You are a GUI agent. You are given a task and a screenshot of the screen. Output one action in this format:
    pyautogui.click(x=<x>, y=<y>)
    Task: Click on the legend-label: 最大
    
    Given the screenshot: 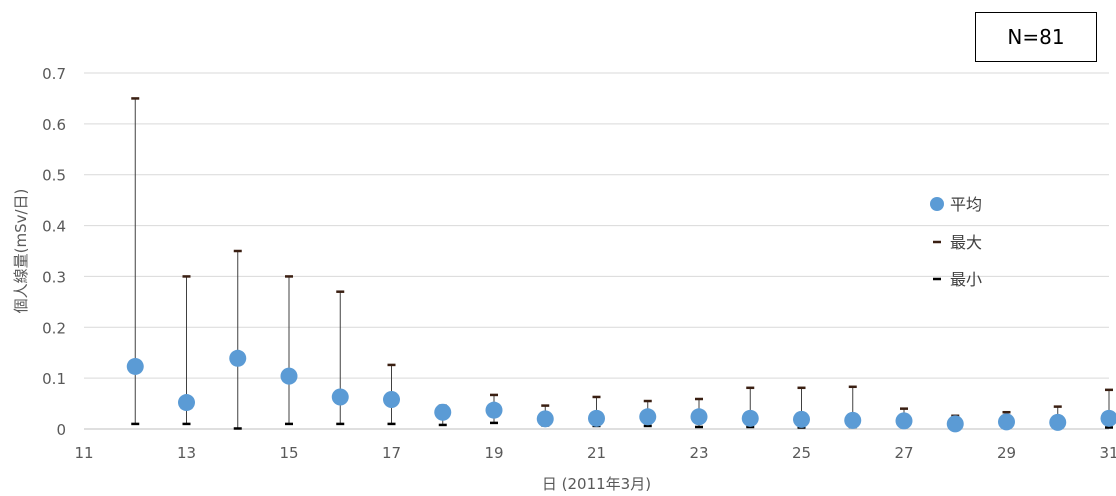 What is the action you would take?
    pyautogui.click(x=966, y=242)
    